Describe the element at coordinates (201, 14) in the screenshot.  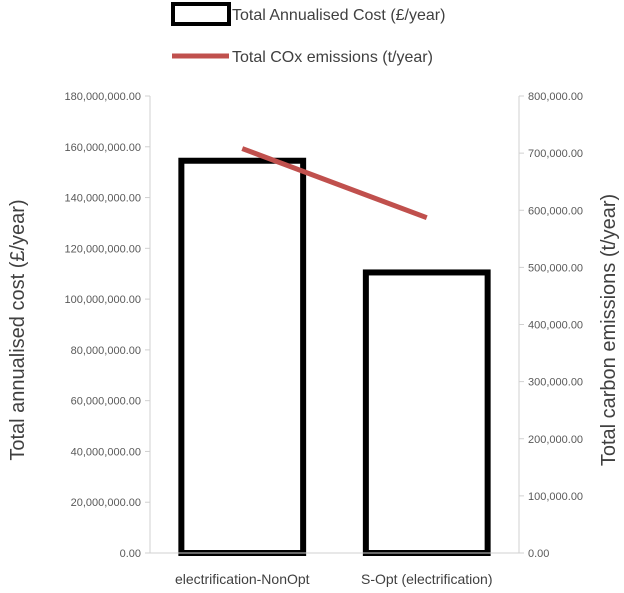
I see `legend-swatch-cost` at that location.